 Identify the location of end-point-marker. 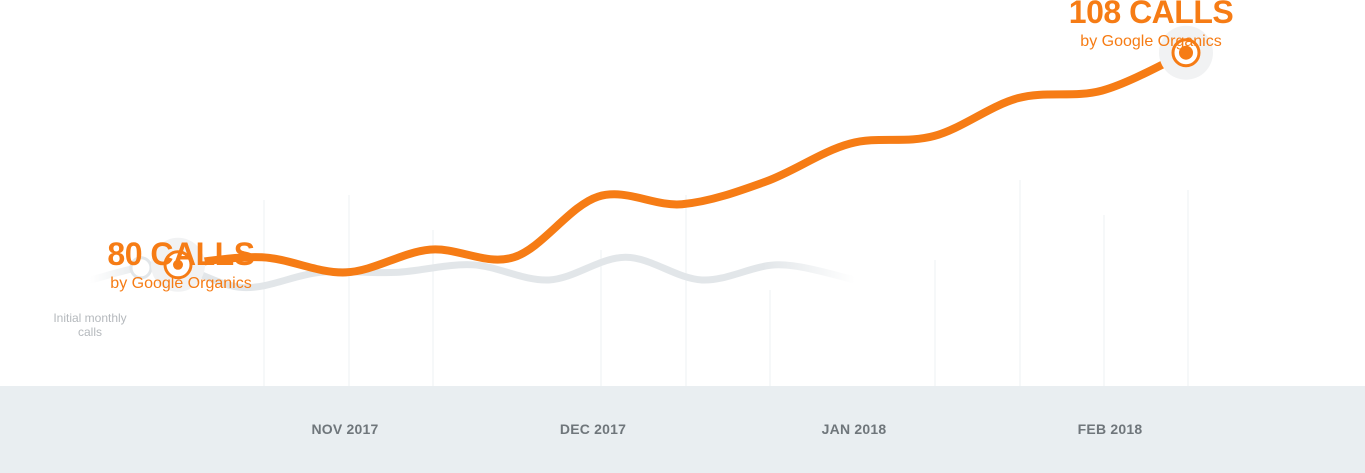
(1186, 52).